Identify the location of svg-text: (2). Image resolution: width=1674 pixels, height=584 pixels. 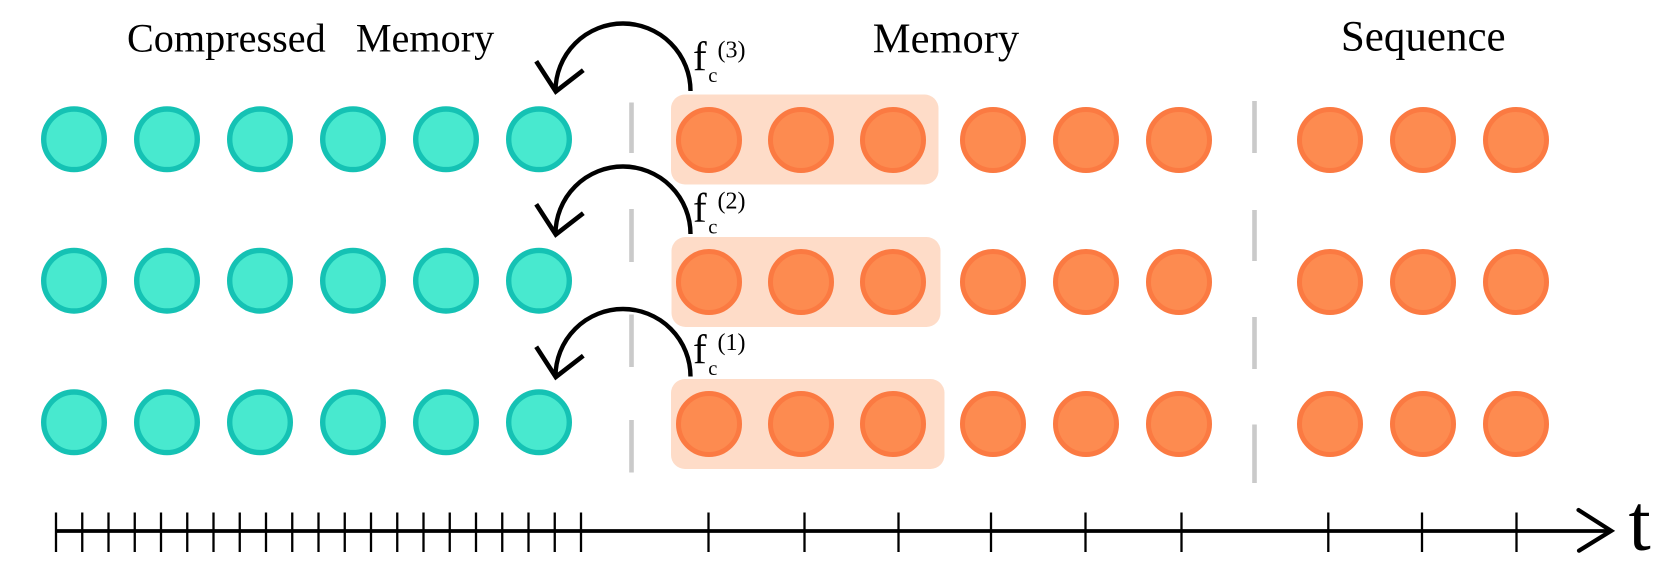
(732, 202).